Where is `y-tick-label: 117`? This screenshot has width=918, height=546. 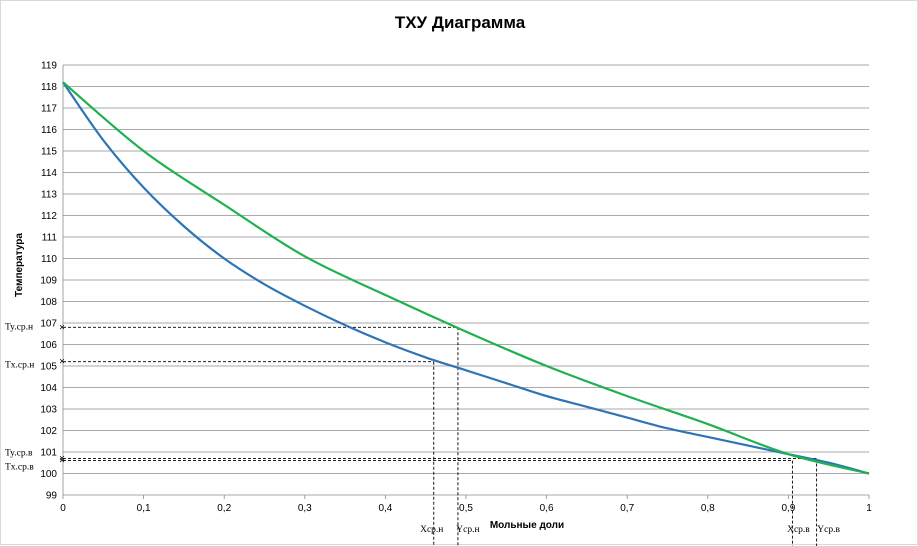
y-tick-label: 117 is located at coordinates (49, 109).